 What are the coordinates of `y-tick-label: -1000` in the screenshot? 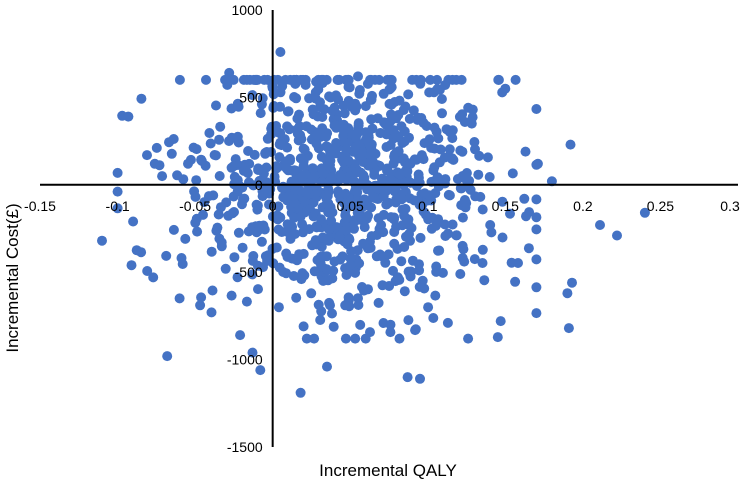 It's located at (245, 360).